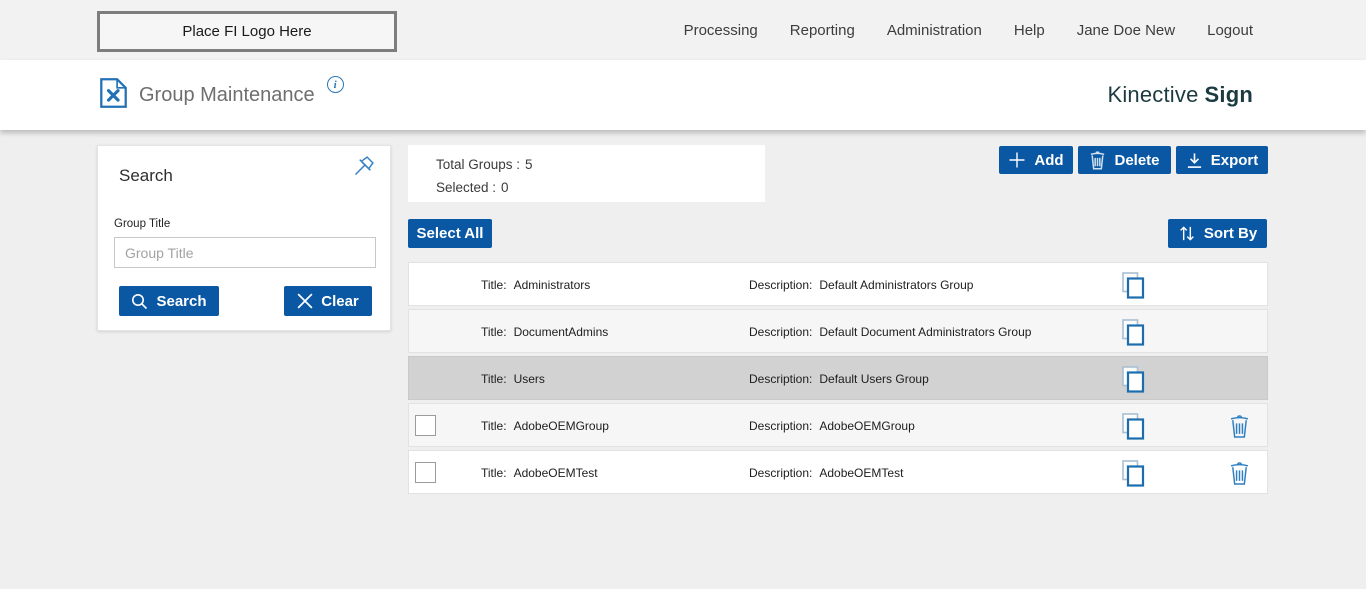 This screenshot has height=589, width=1366. I want to click on sort-by-button: Sort By, so click(1217, 233).